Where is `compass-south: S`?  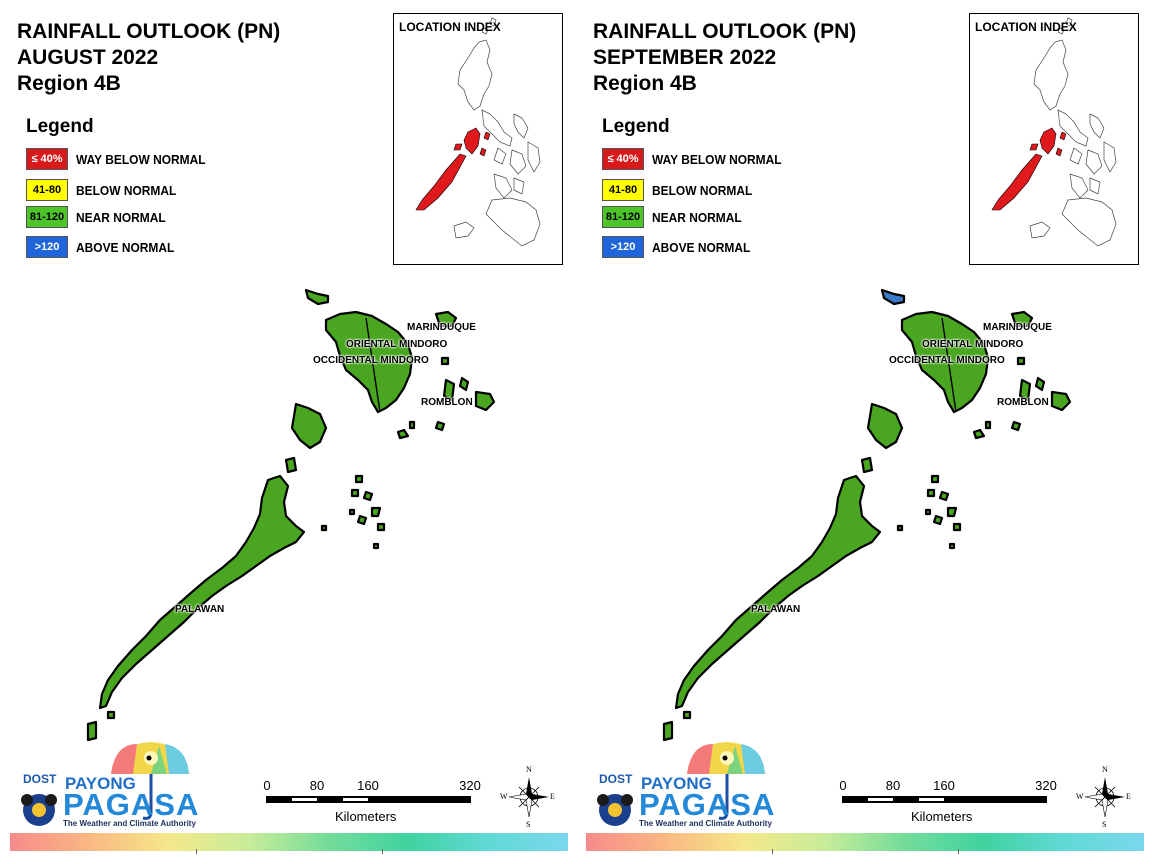
compass-south: S is located at coordinates (528, 824).